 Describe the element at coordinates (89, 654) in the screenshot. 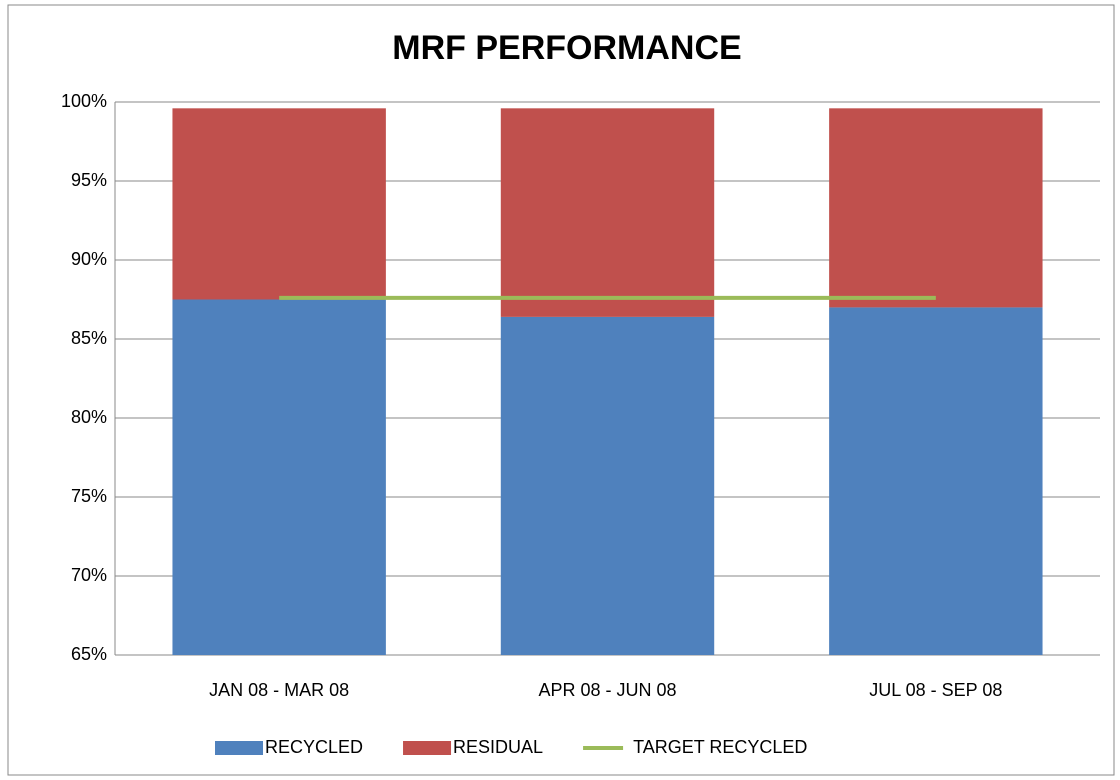

I see `y-tick-label: 65%` at that location.